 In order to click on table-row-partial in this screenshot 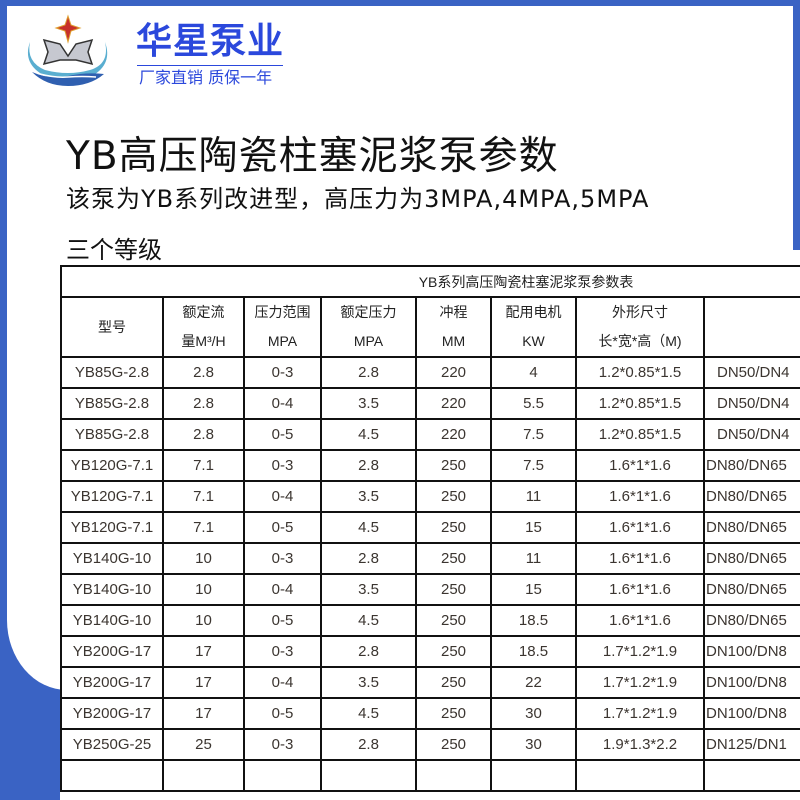, I will do `click(430, 775)`.